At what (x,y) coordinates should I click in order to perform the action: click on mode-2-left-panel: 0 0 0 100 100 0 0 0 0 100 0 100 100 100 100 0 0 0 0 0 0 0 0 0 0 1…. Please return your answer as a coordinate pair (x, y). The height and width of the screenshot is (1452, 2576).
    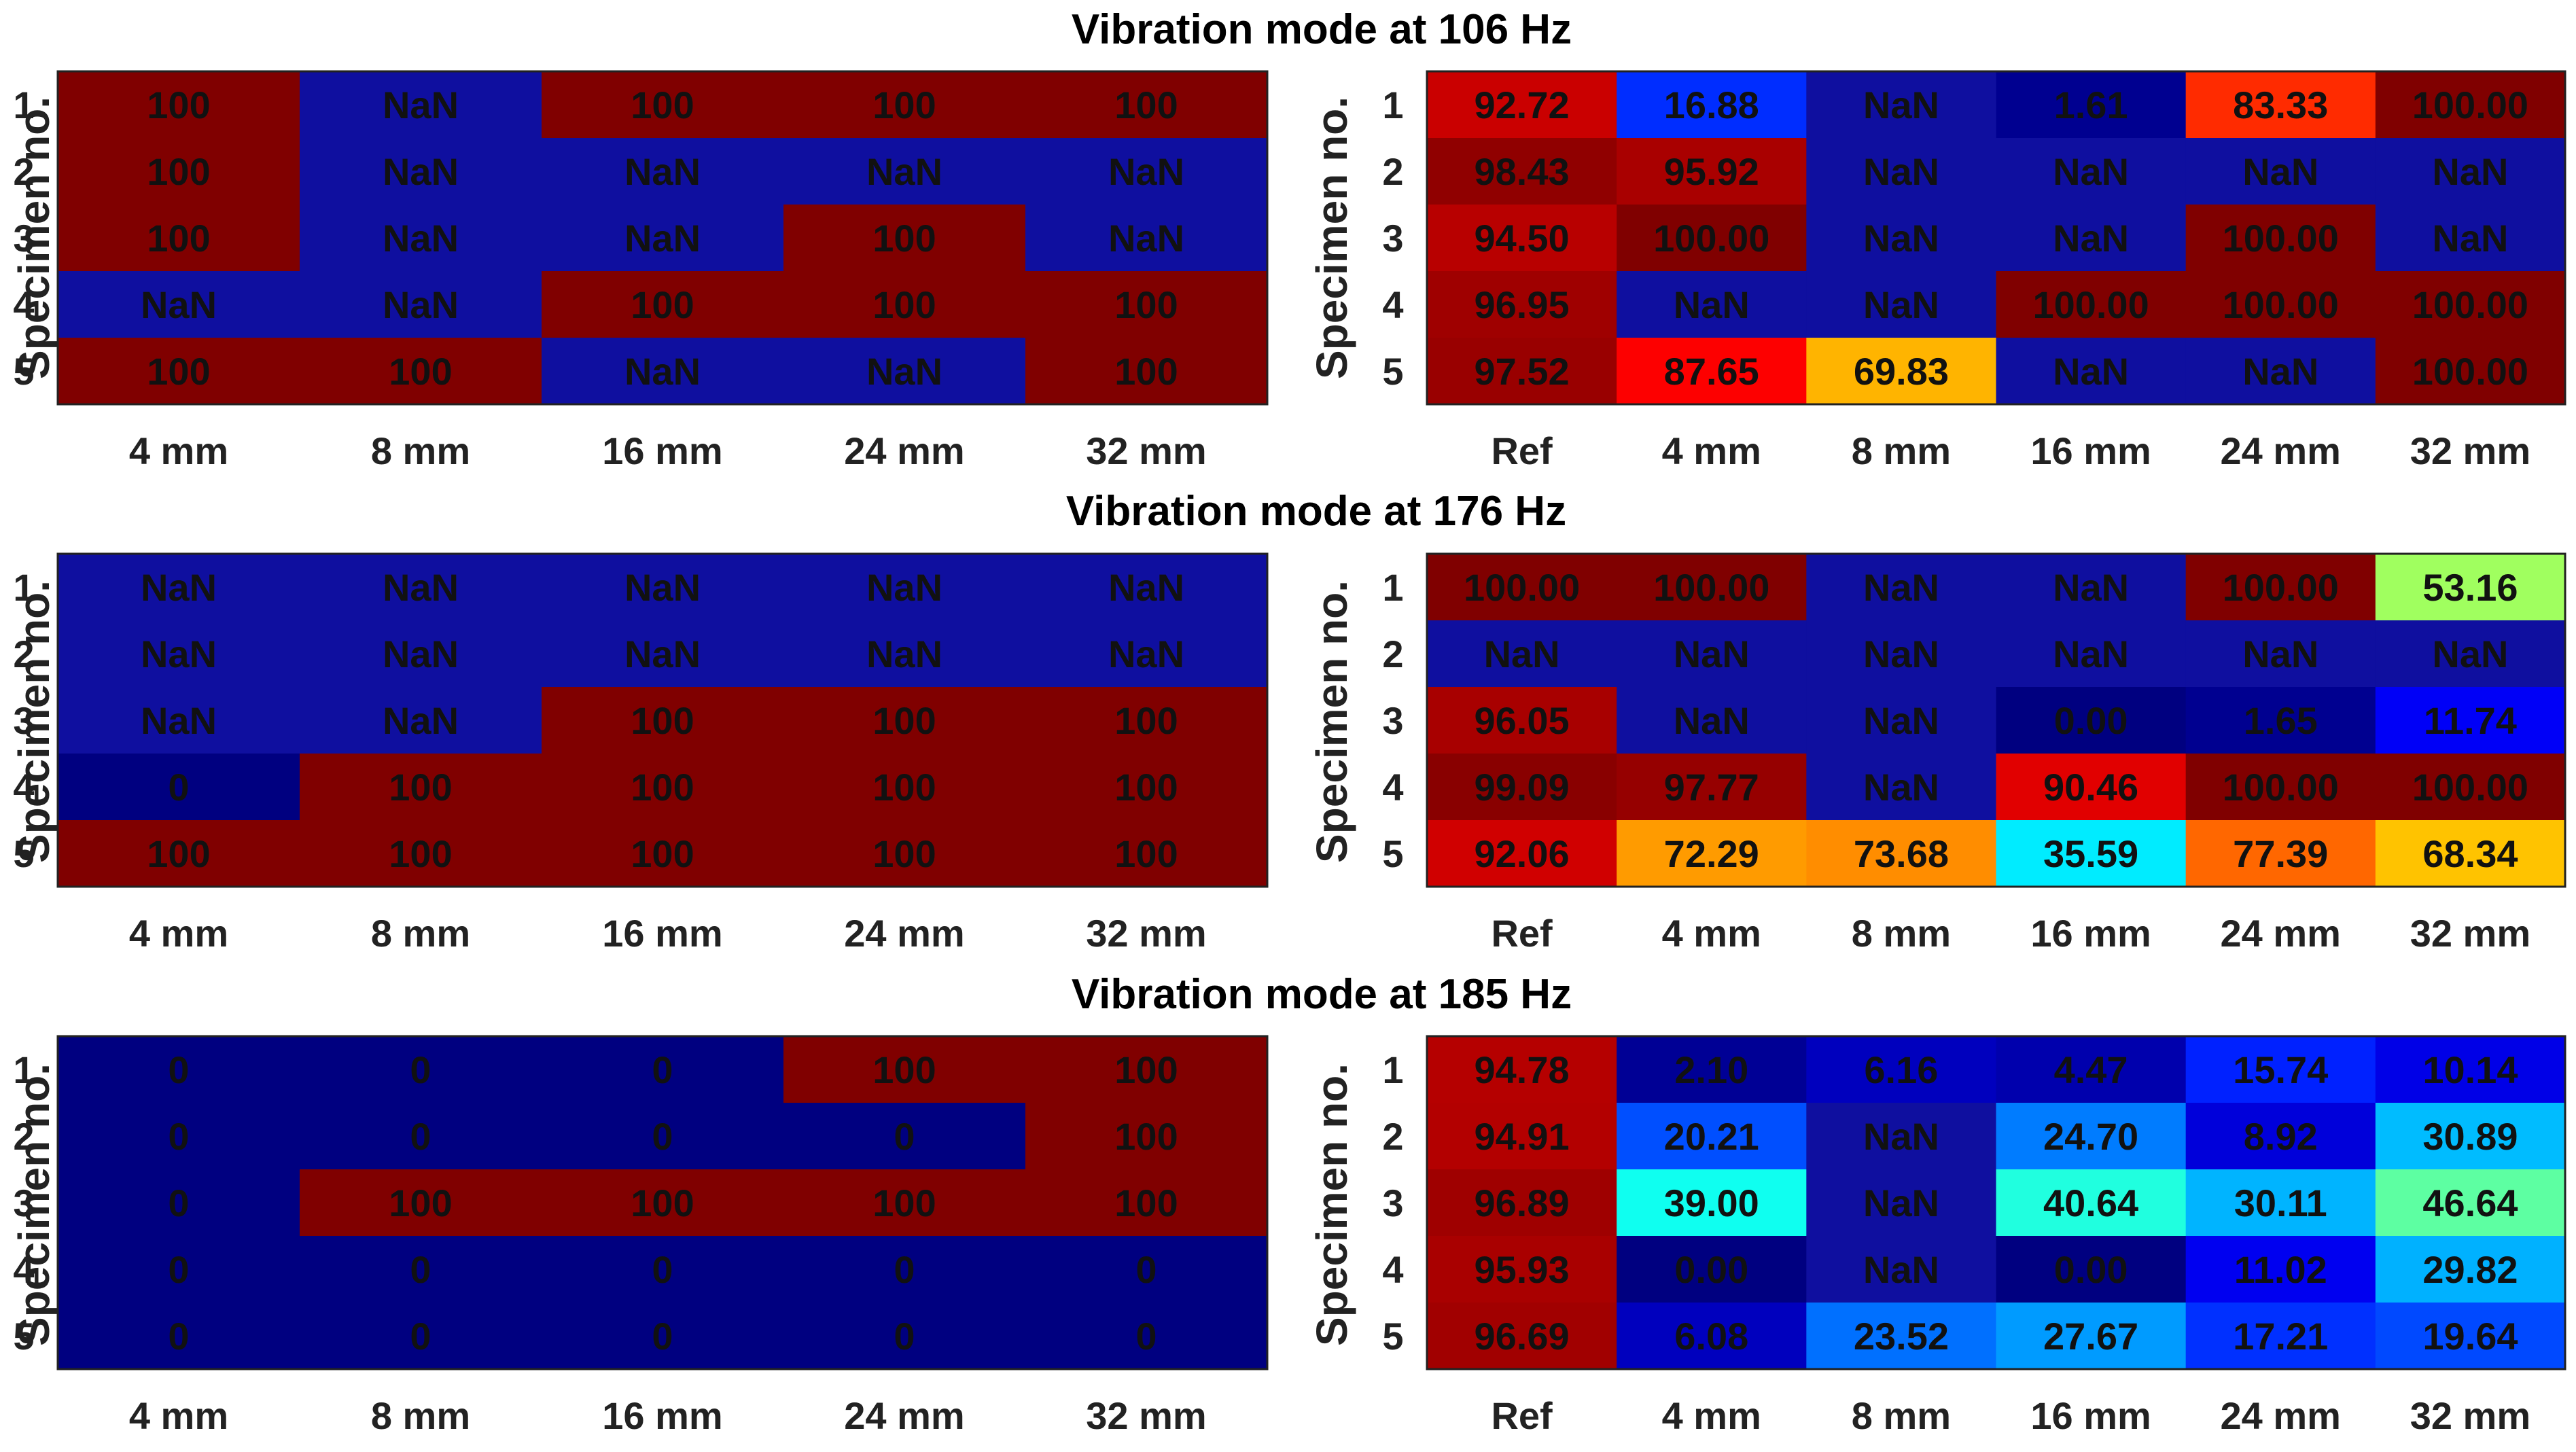
    Looking at the image, I should click on (641, 1236).